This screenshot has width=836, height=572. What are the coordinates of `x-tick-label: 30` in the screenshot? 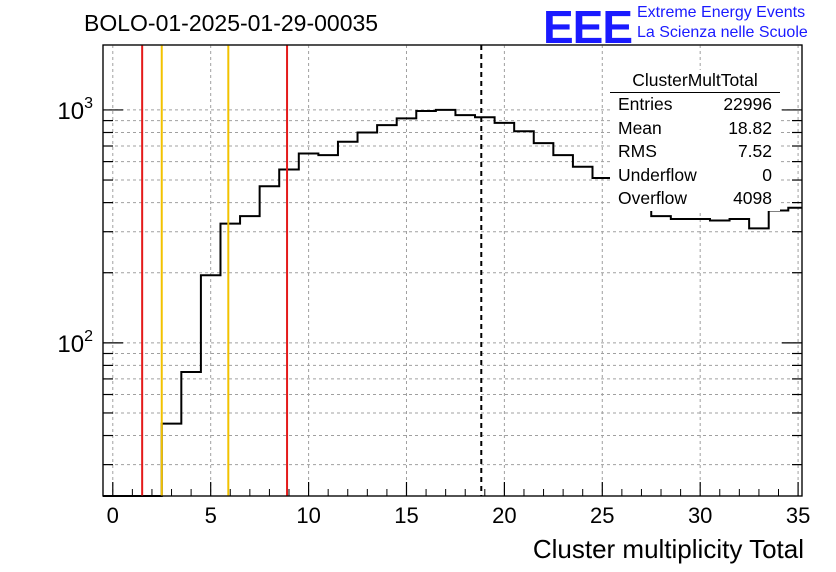 It's located at (700, 515).